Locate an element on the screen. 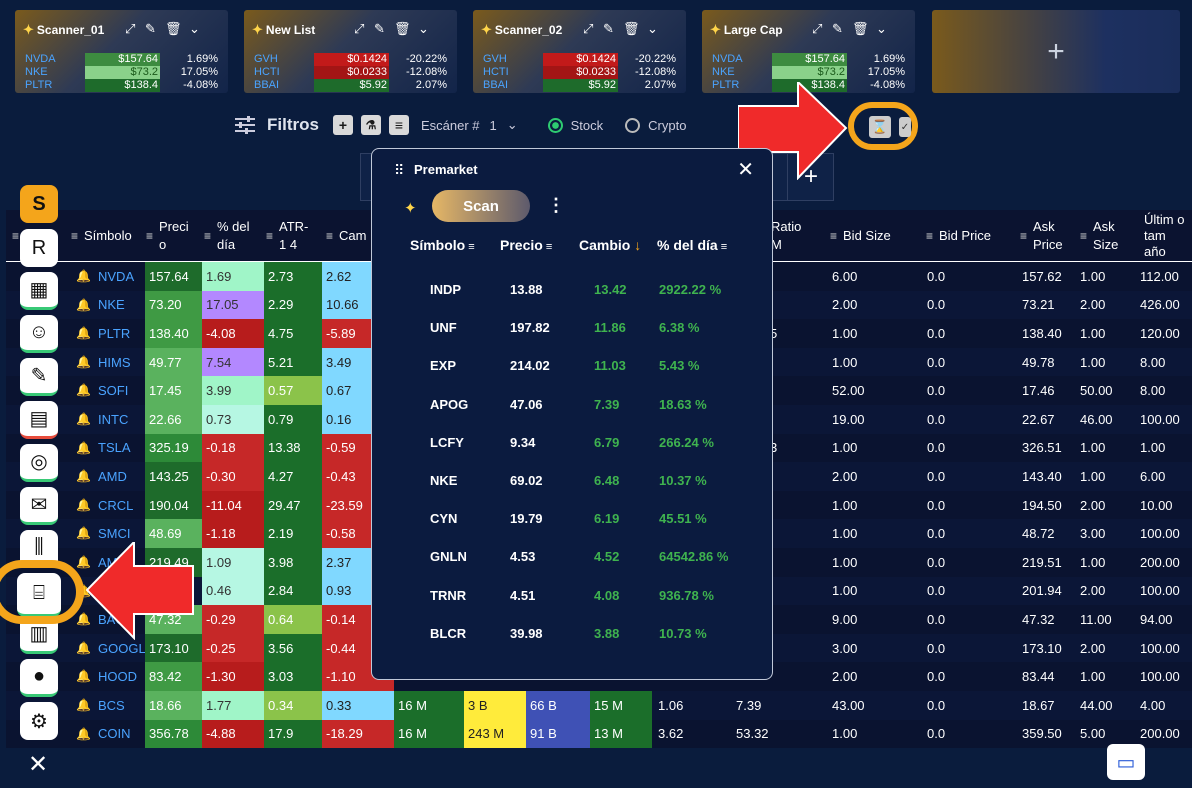 Image resolution: width=1192 pixels, height=788 pixels. header-atr: ≡ ATR-1 4 is located at coordinates (287, 235).